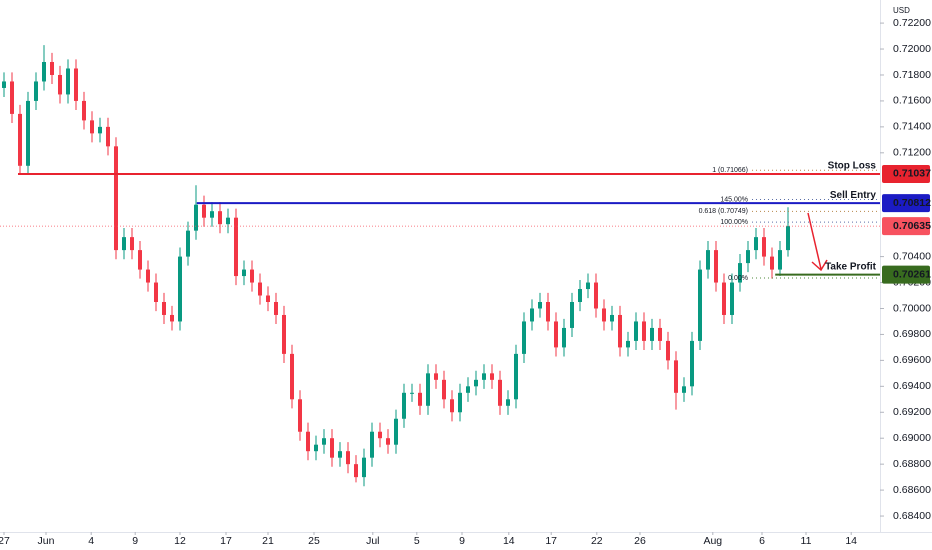  Describe the element at coordinates (912, 75) in the screenshot. I see `y-tick-label: 0.71800` at that location.